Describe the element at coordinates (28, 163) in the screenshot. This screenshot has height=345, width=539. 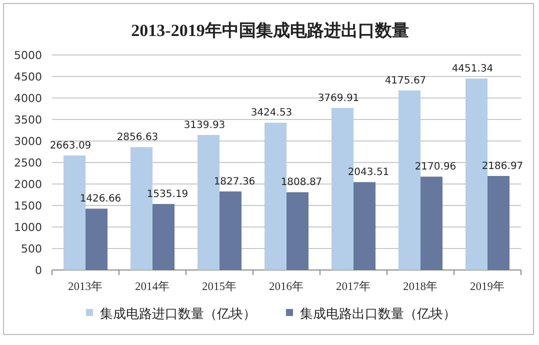
I see `y-tick-label: 2500` at that location.